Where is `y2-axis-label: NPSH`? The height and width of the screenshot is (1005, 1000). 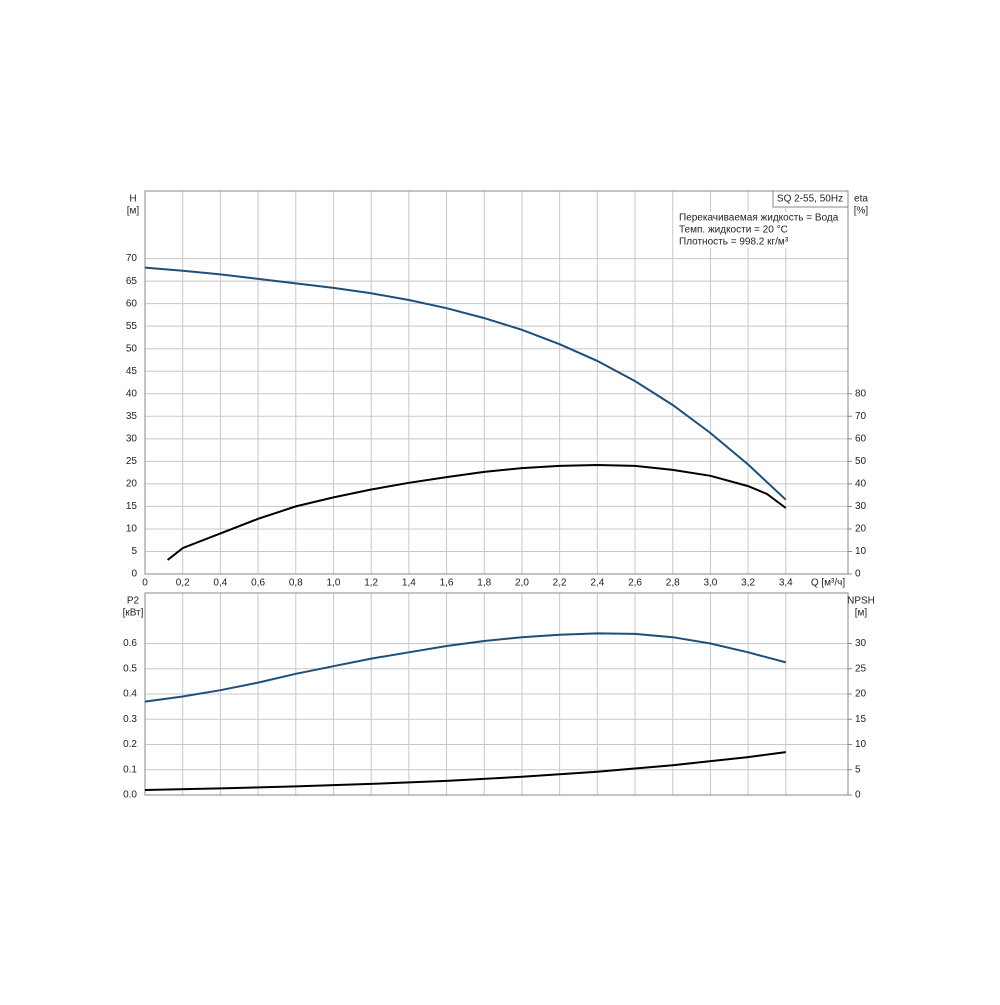
y2-axis-label: NPSH is located at coordinates (861, 601).